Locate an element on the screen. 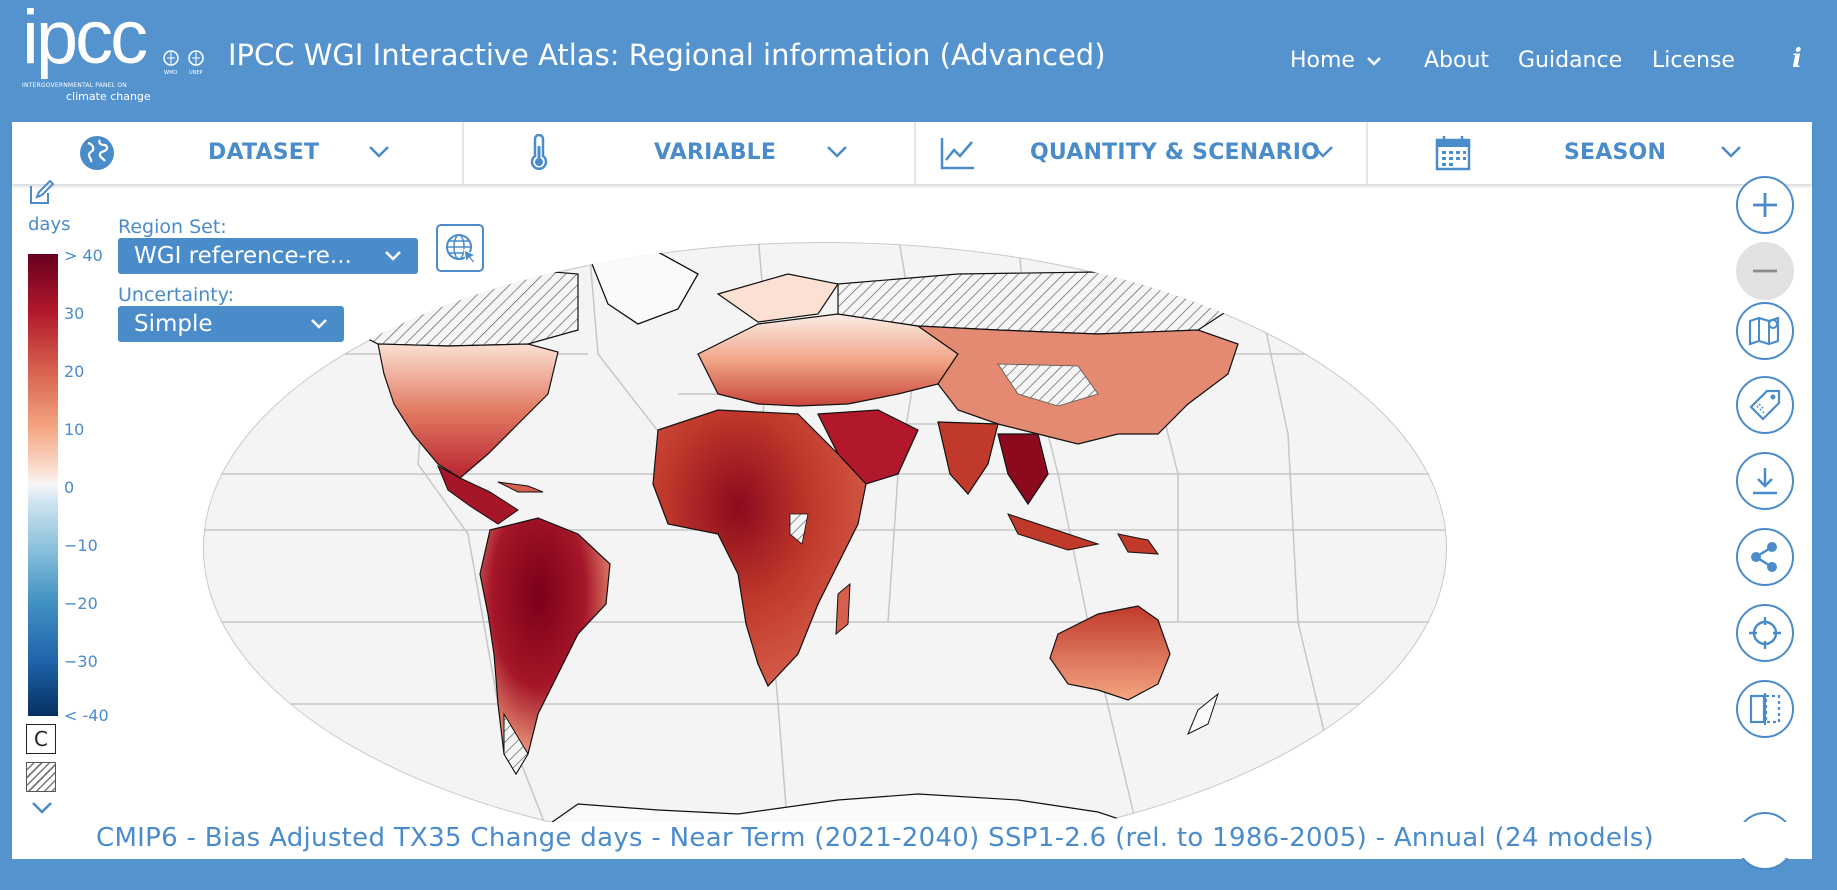 This screenshot has width=1837, height=890. madagascar is located at coordinates (843, 609).